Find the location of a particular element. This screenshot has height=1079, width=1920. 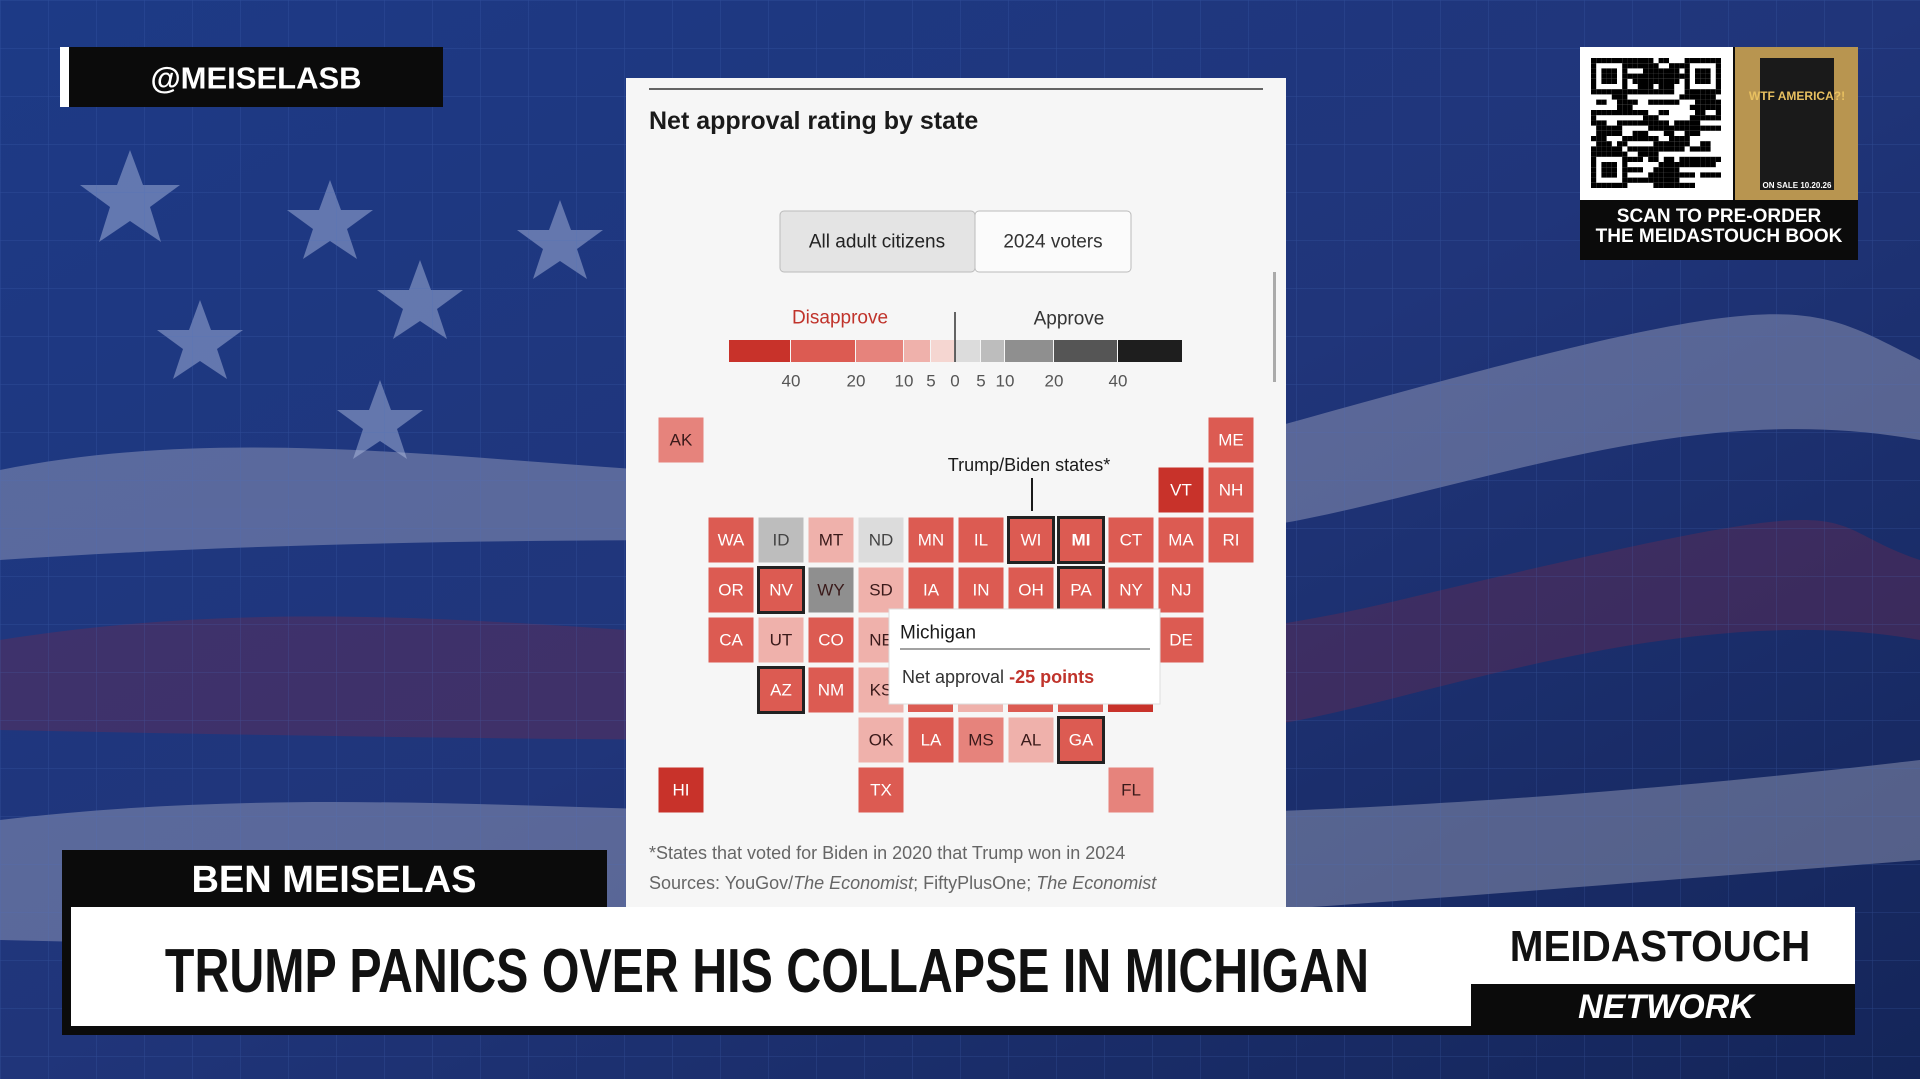

state-label: OR is located at coordinates (731, 590).